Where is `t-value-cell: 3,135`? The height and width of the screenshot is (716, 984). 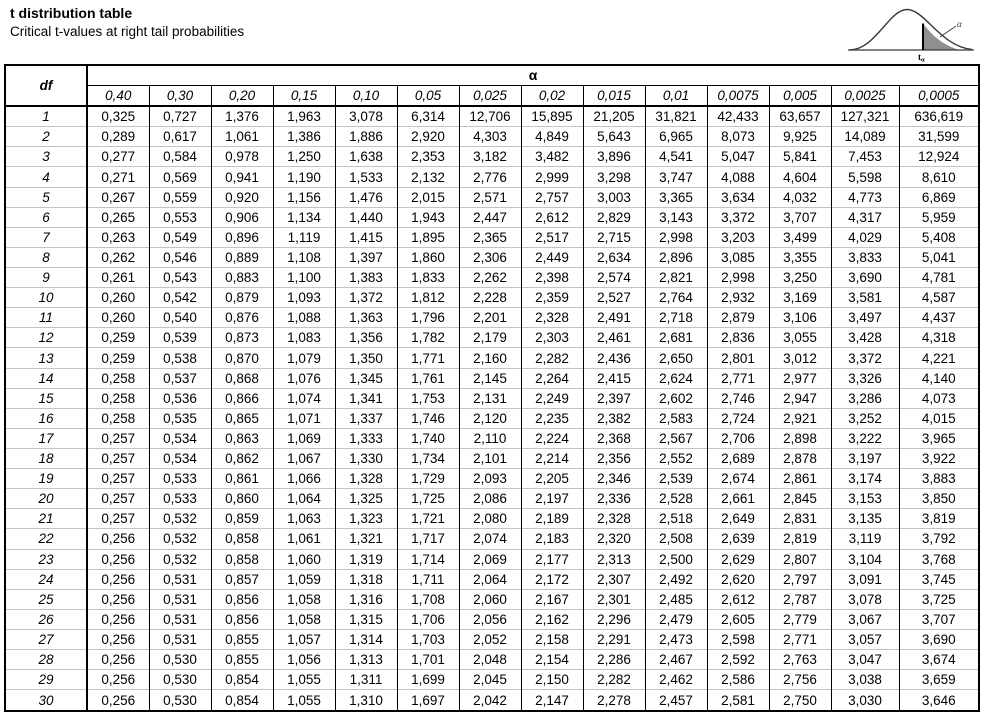
t-value-cell: 3,135 is located at coordinates (864, 518).